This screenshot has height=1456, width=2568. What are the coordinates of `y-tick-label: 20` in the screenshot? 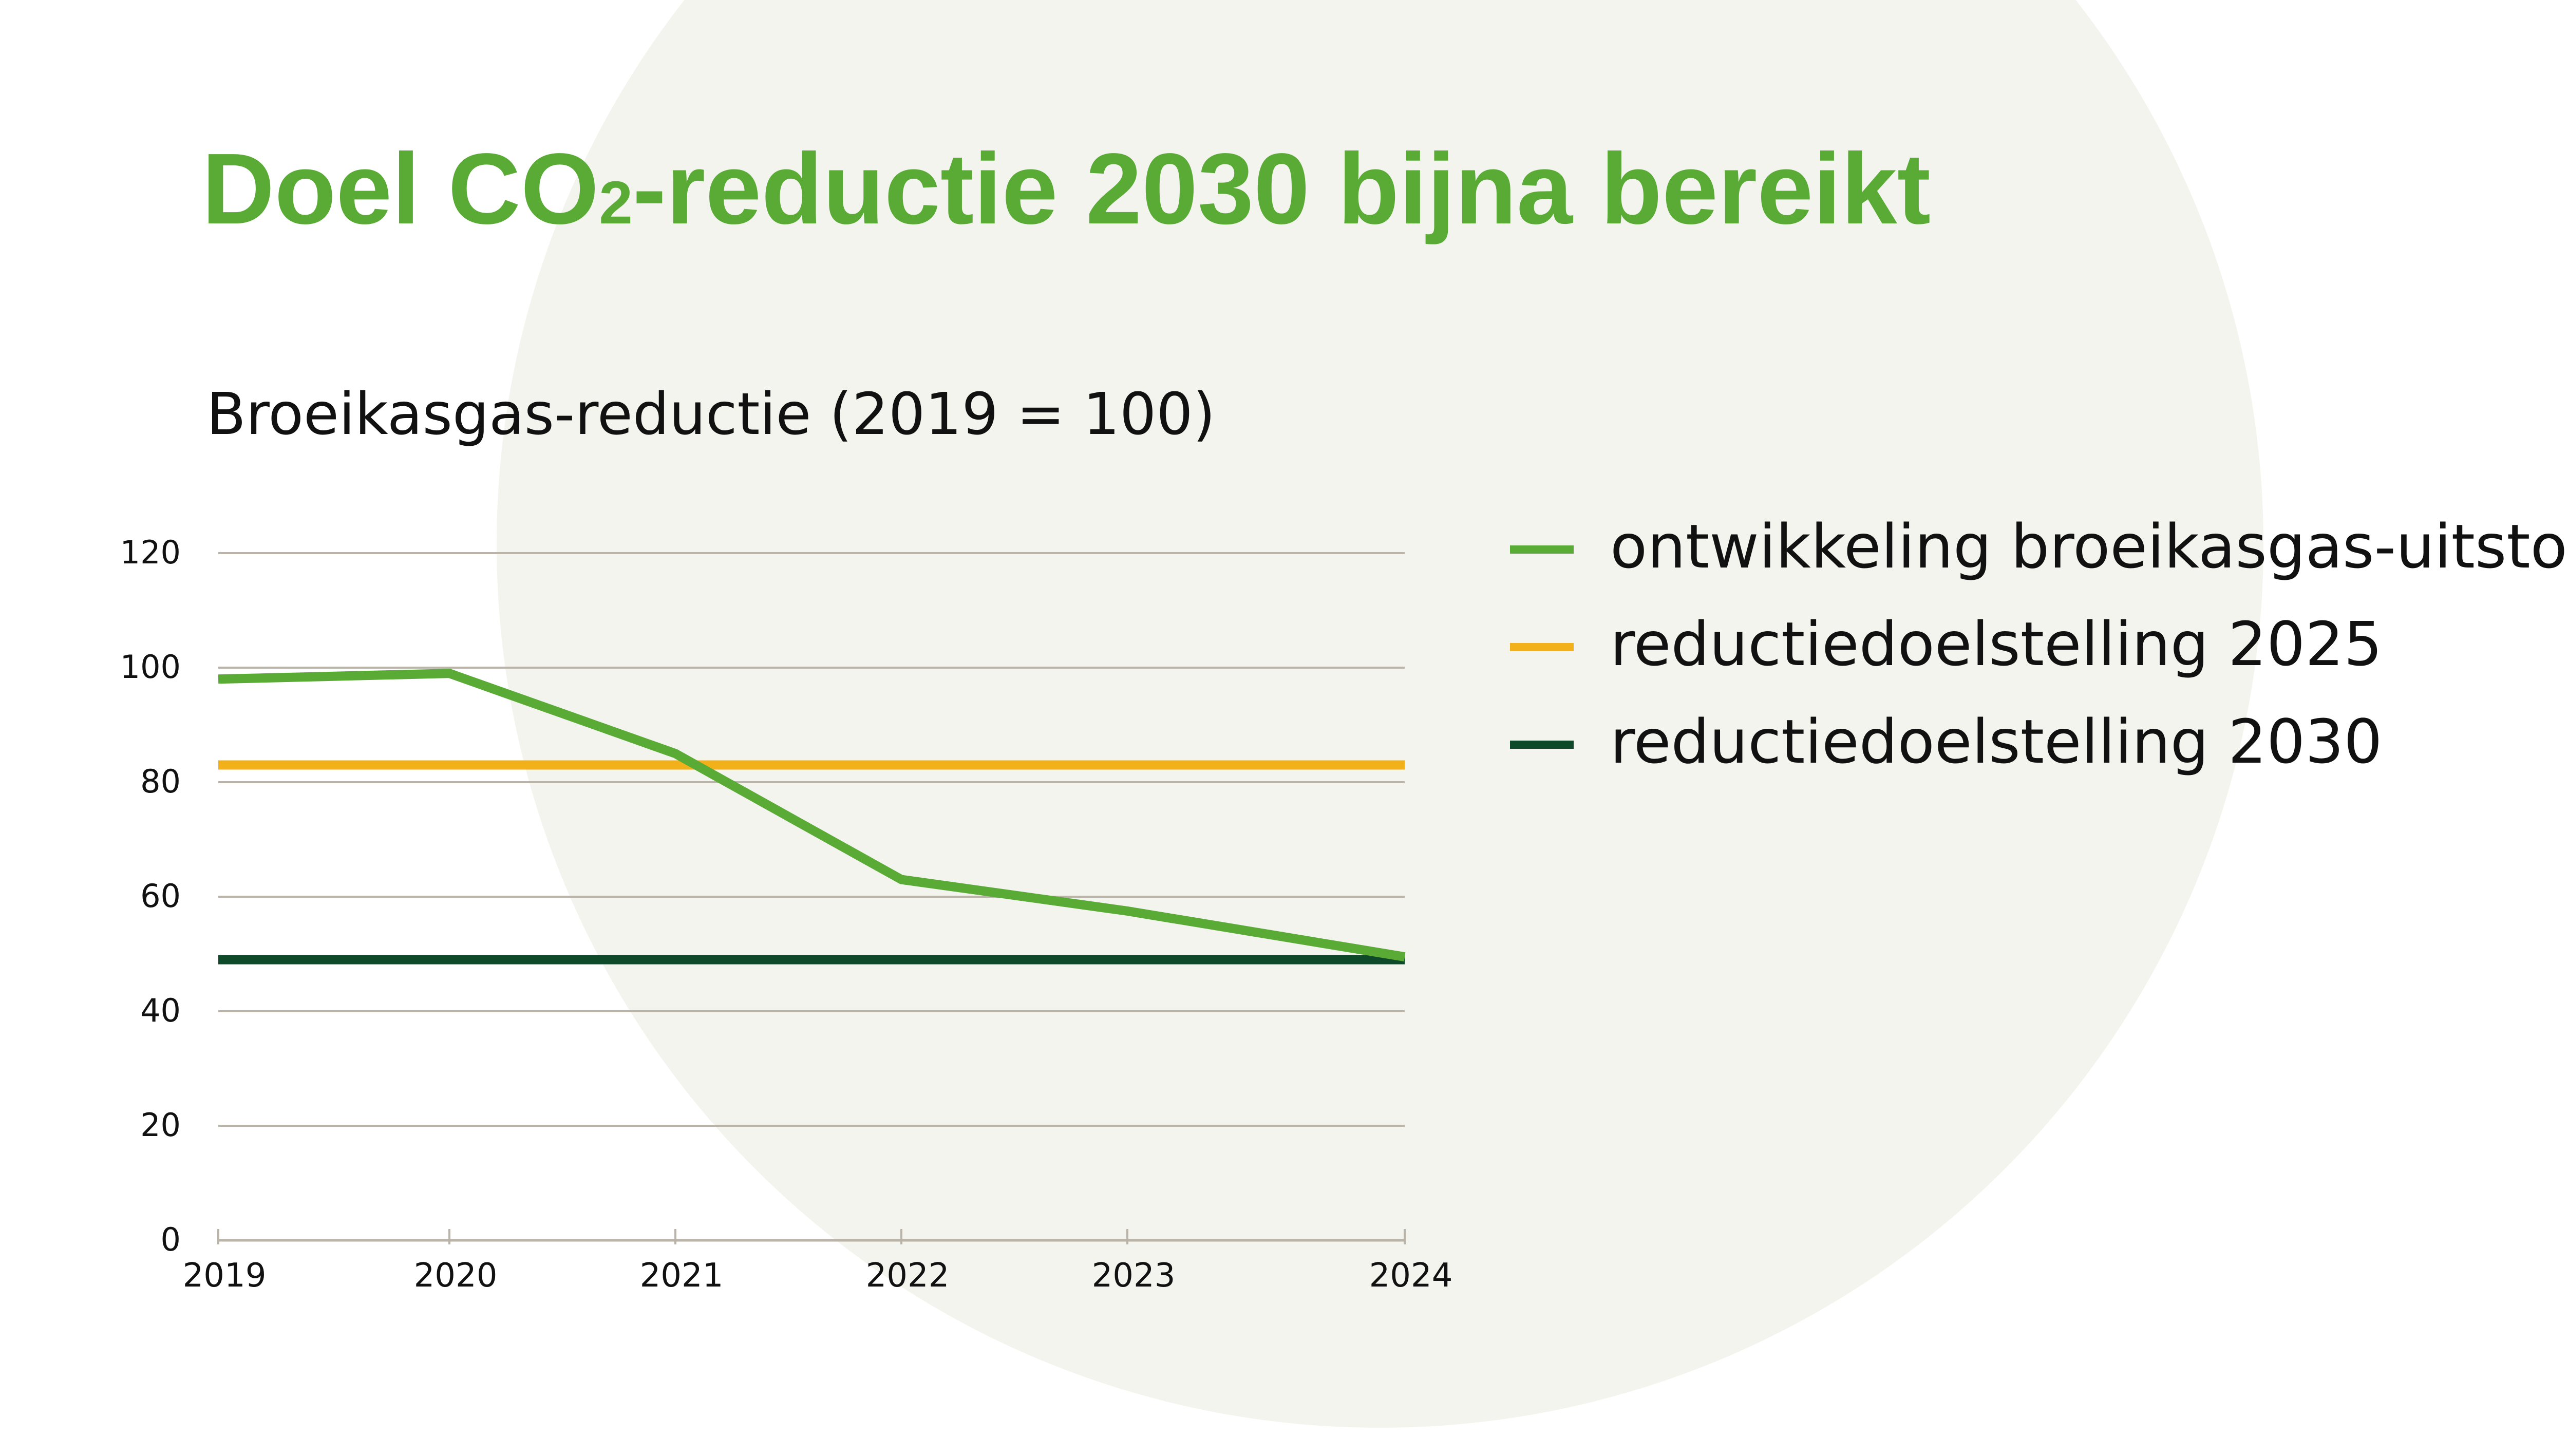 It's located at (160, 1125).